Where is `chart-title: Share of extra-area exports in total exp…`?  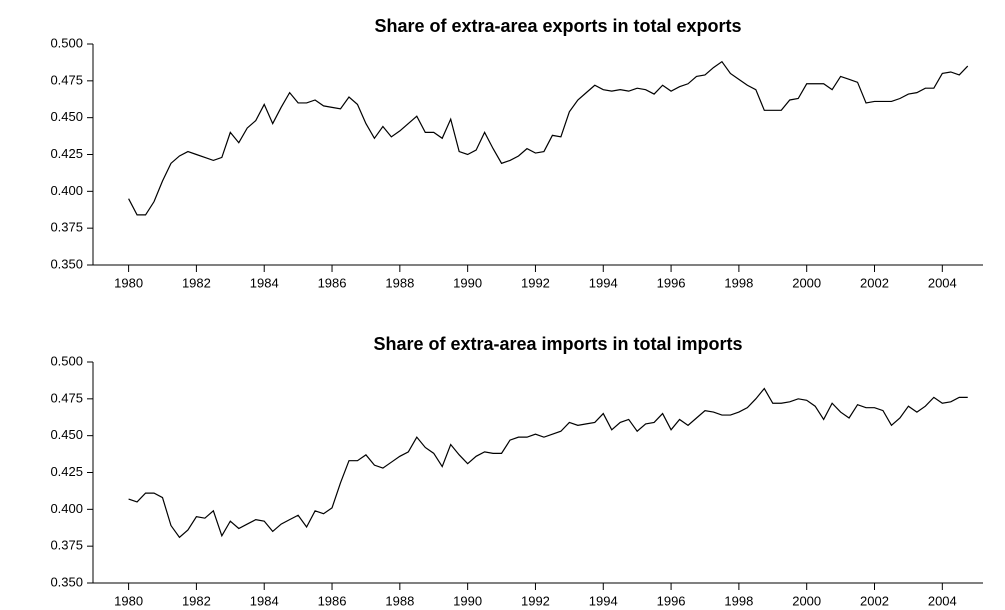
chart-title: Share of extra-area exports in total exp… is located at coordinates (557, 26).